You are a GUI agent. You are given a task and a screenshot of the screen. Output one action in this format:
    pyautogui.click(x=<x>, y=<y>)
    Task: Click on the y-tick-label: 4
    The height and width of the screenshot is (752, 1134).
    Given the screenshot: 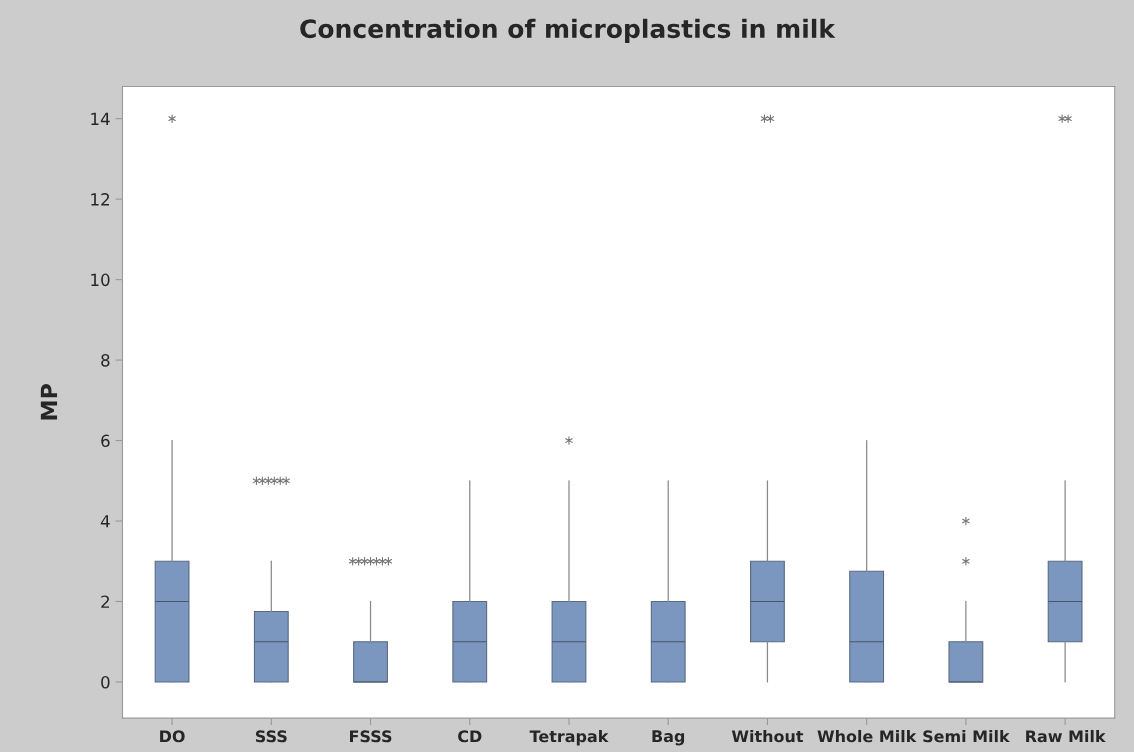 What is the action you would take?
    pyautogui.click(x=105, y=521)
    